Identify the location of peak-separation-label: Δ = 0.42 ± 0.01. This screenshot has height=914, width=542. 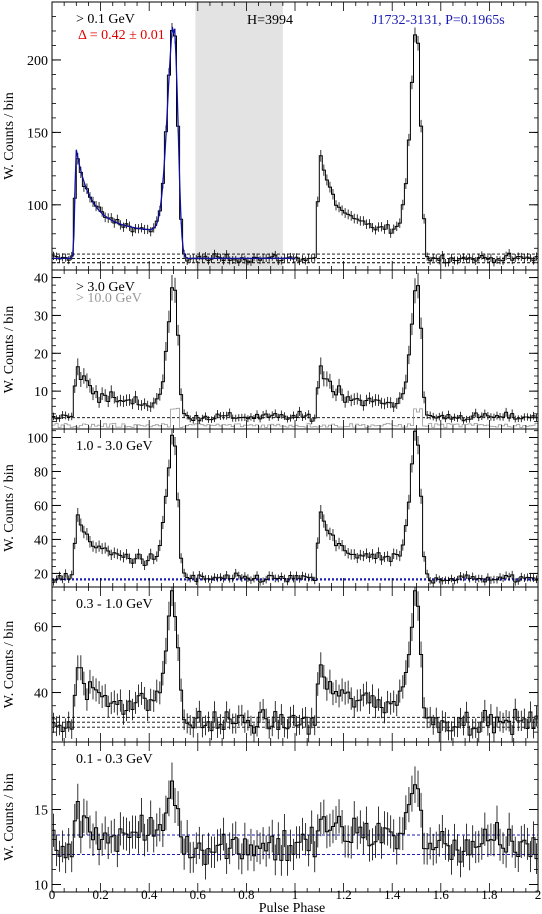
(121, 35).